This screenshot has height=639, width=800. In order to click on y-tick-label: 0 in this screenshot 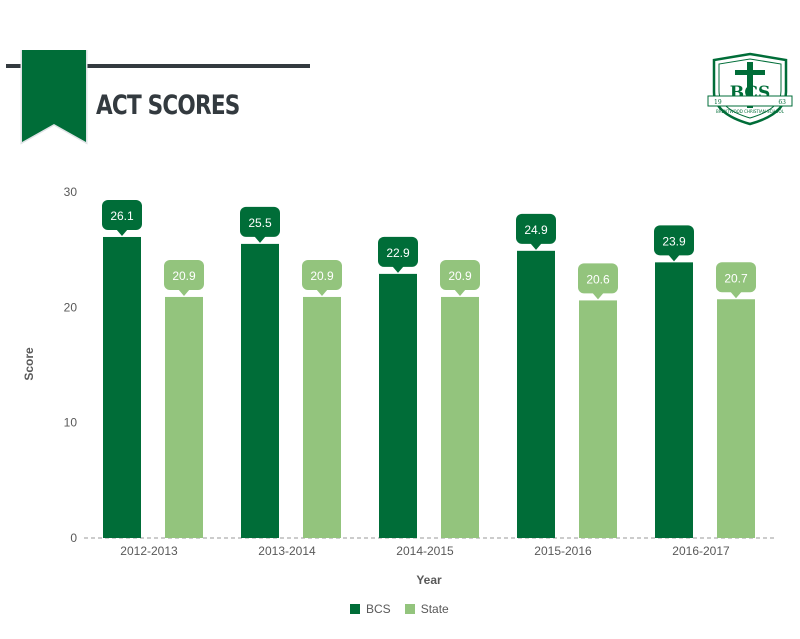, I will do `click(73, 538)`.